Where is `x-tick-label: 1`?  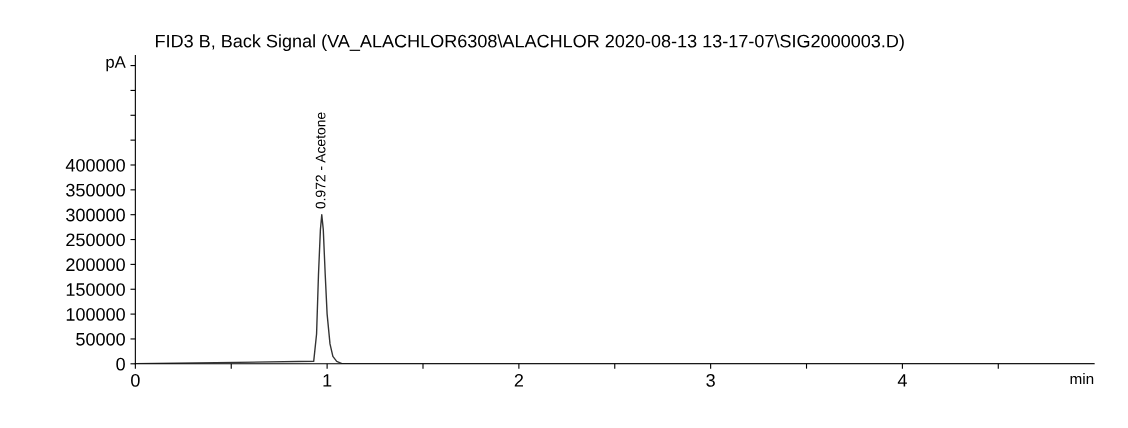
x-tick-label: 1 is located at coordinates (327, 380).